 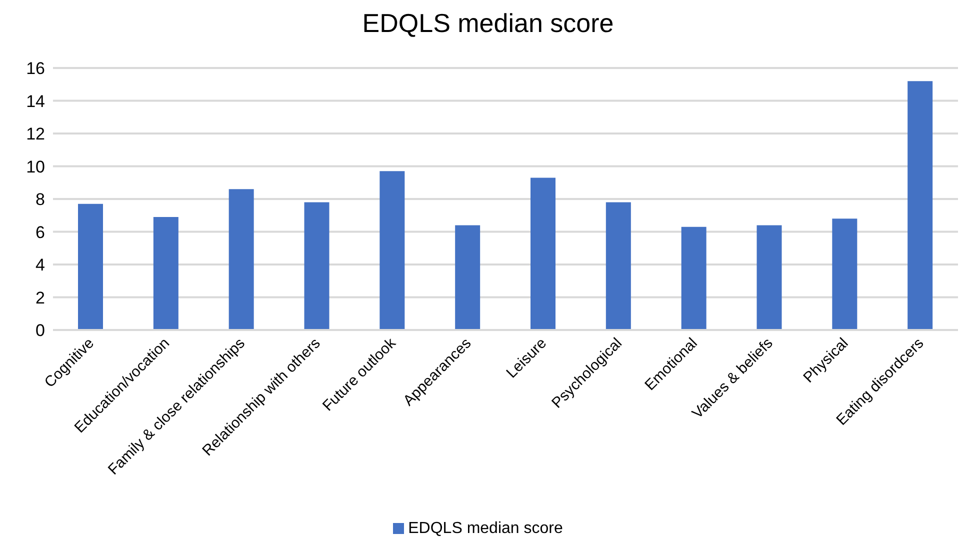 What do you see at coordinates (40, 200) in the screenshot?
I see `y-tick-label: 8` at bounding box center [40, 200].